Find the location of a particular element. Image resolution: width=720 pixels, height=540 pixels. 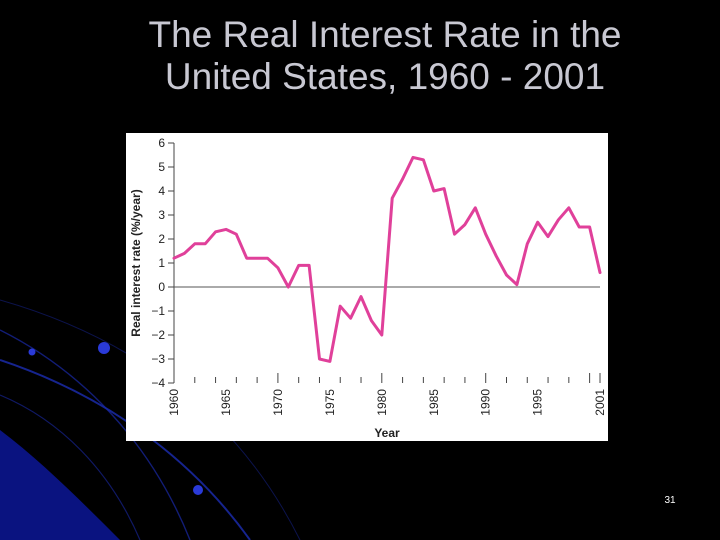

y-tick-label: 3 is located at coordinates (161, 215).